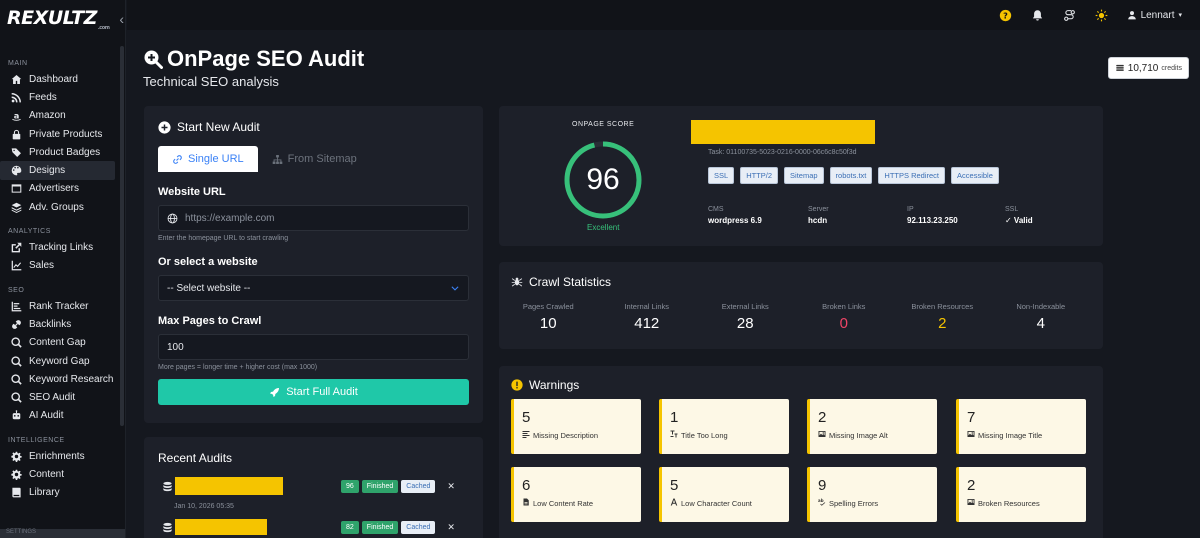  I want to click on warning-low-content-rate: 6 Low Content Rate, so click(576, 494).